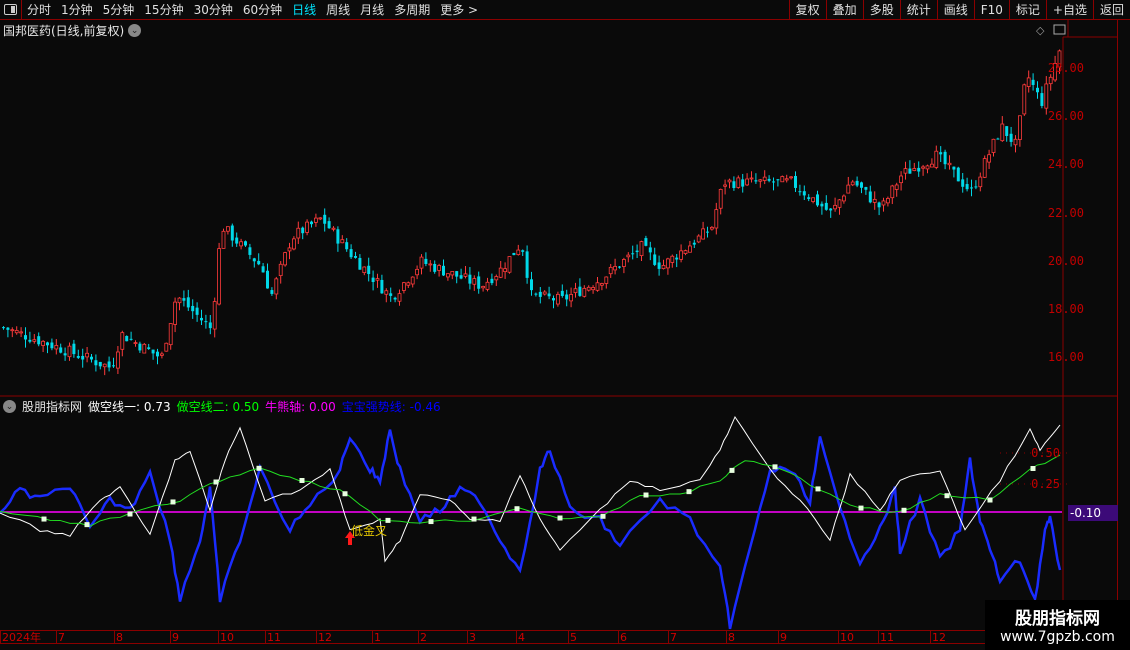 Image resolution: width=1130 pixels, height=650 pixels. I want to click on period-tab: 5分钟, so click(118, 10).